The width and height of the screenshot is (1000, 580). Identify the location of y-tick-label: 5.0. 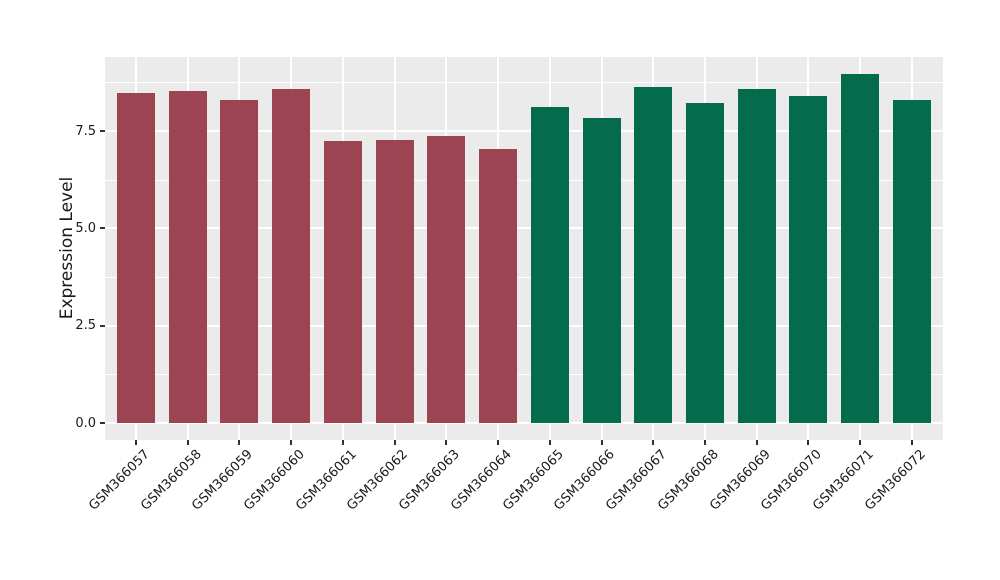
(85, 228).